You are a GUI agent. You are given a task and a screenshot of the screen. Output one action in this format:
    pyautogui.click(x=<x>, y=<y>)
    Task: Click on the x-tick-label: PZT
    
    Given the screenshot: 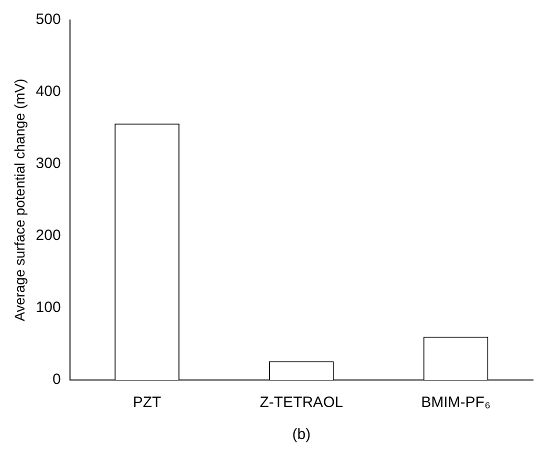 What is the action you would take?
    pyautogui.click(x=147, y=403)
    